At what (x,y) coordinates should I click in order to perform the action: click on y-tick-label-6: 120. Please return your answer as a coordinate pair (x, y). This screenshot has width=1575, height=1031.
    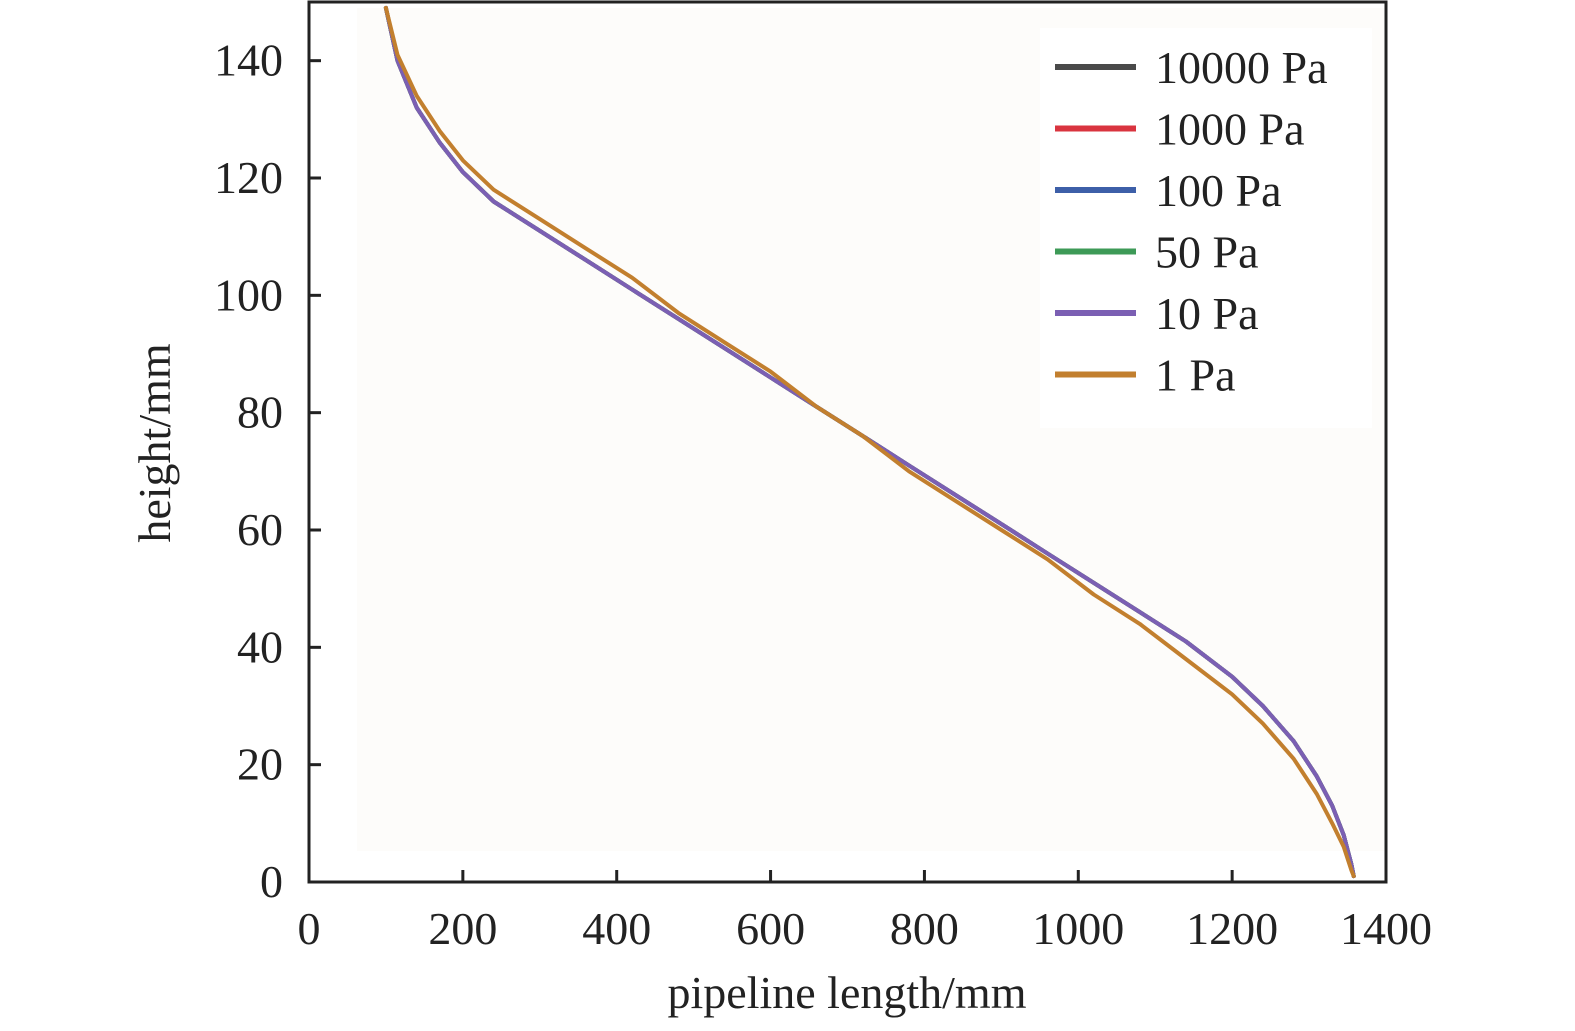
    Looking at the image, I should click on (248, 177).